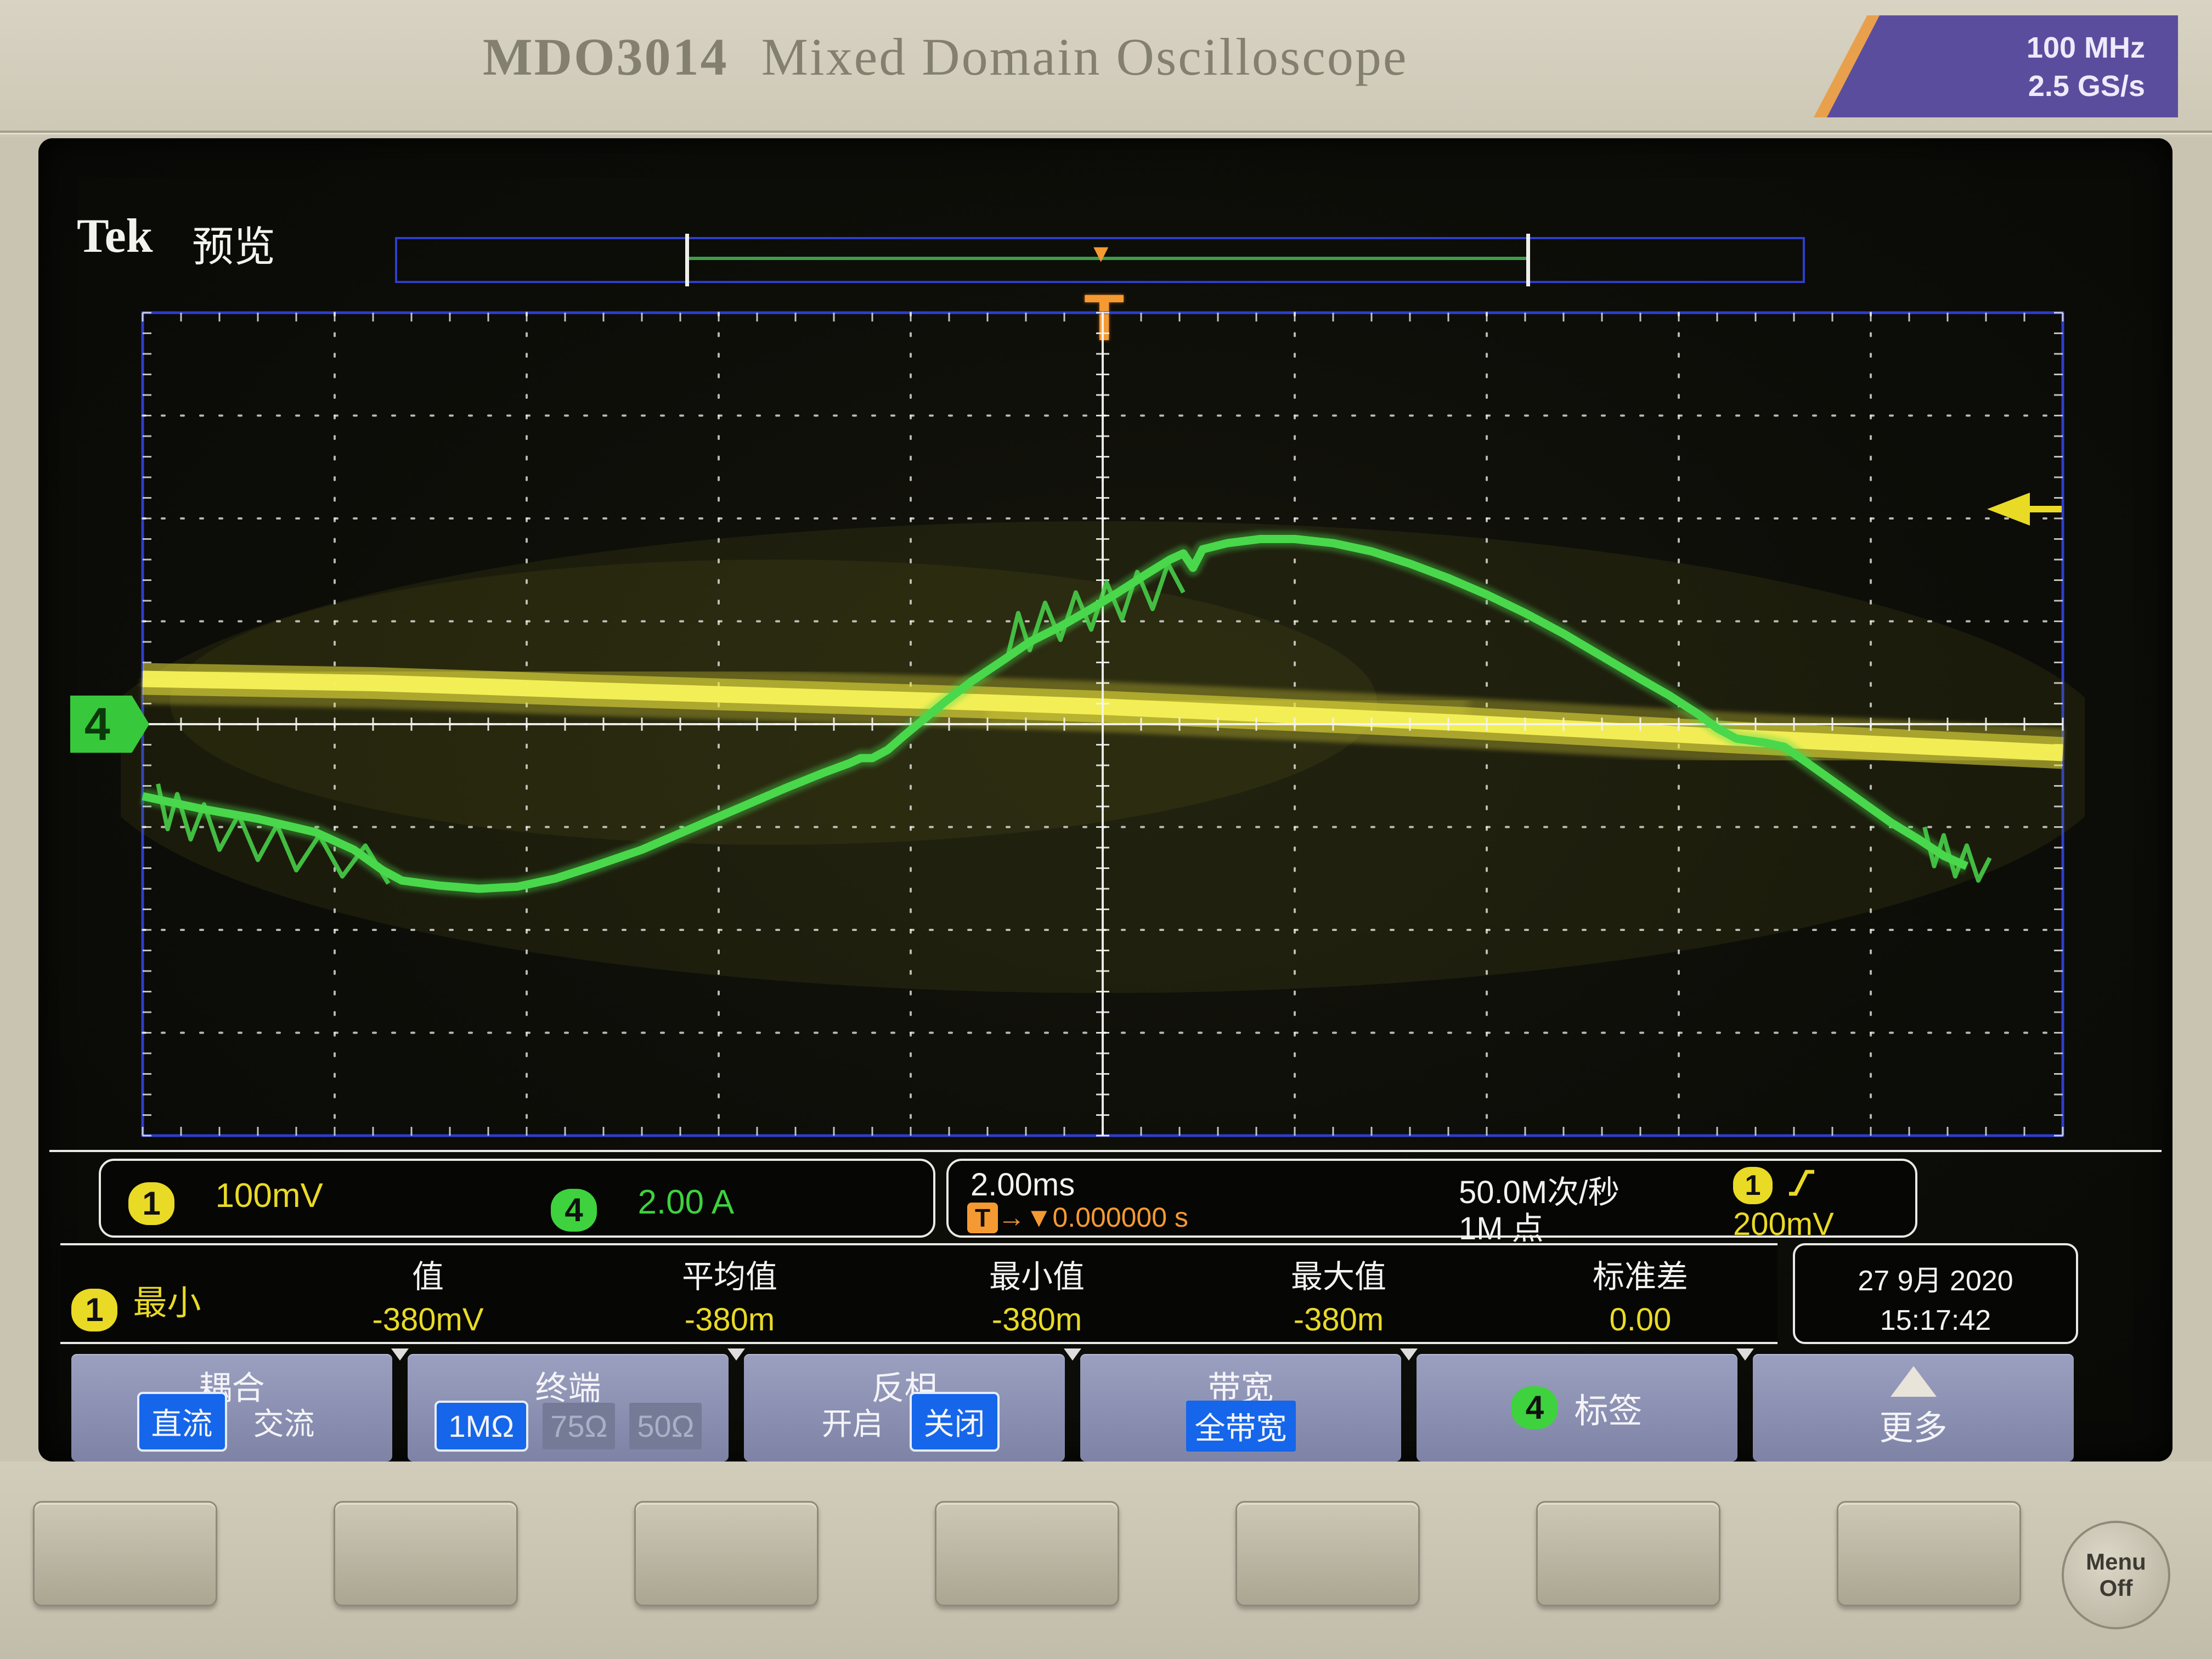  Describe the element at coordinates (687, 260) in the screenshot. I see `zoom-bracket-left` at that location.